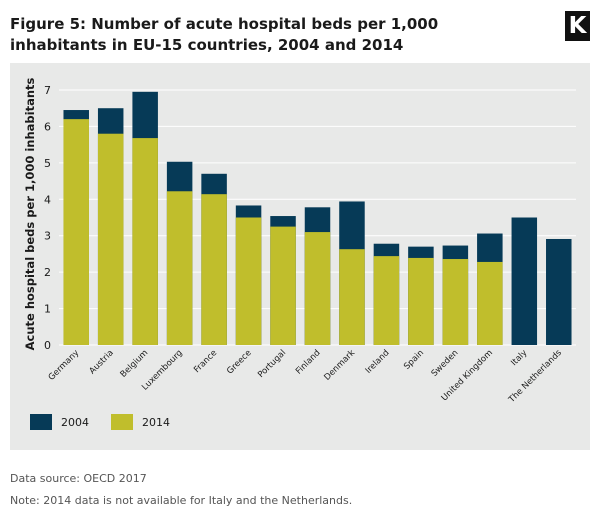 The image size is (600, 531). What do you see at coordinates (47, 218) in the screenshot?
I see `y-tick-labels: 0 1 2 3 4 5 6 7` at bounding box center [47, 218].